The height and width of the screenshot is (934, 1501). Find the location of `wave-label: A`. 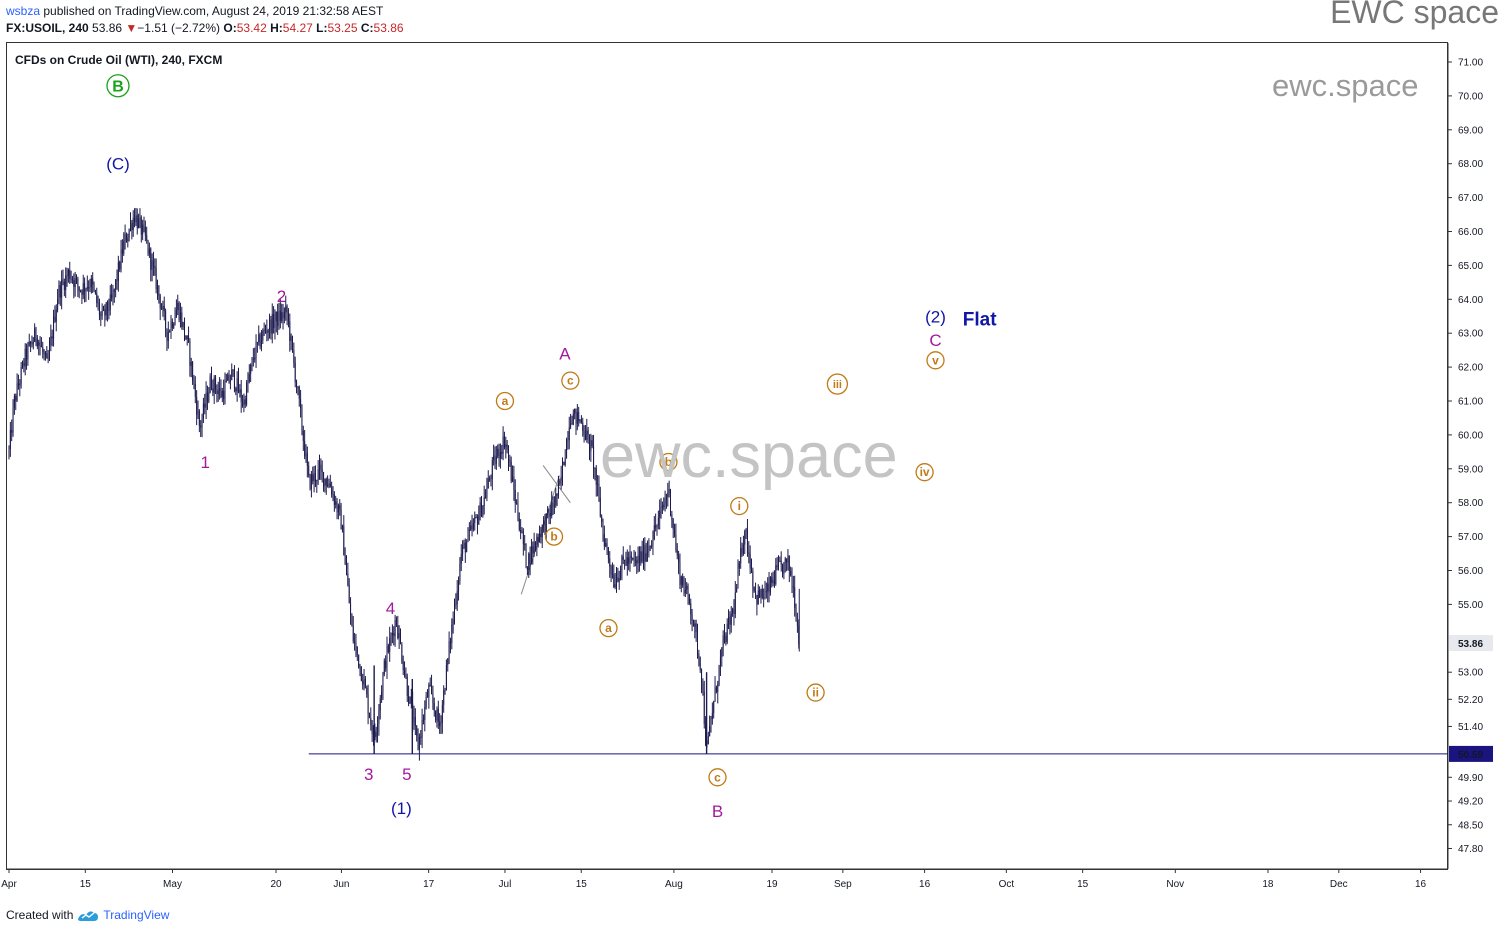

wave-label: A is located at coordinates (565, 354).